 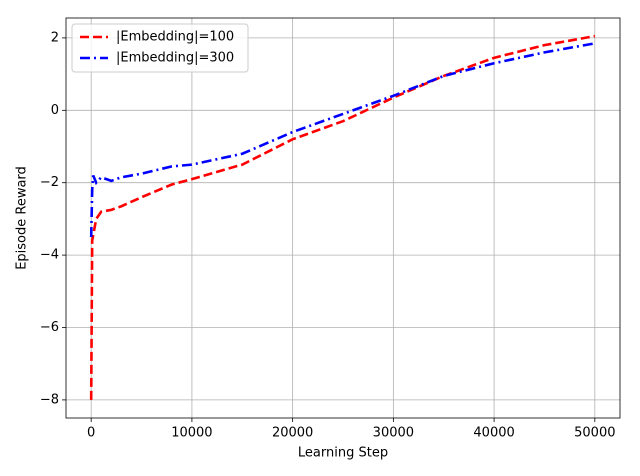 I want to click on x-tick-label: 40000, so click(x=493, y=433).